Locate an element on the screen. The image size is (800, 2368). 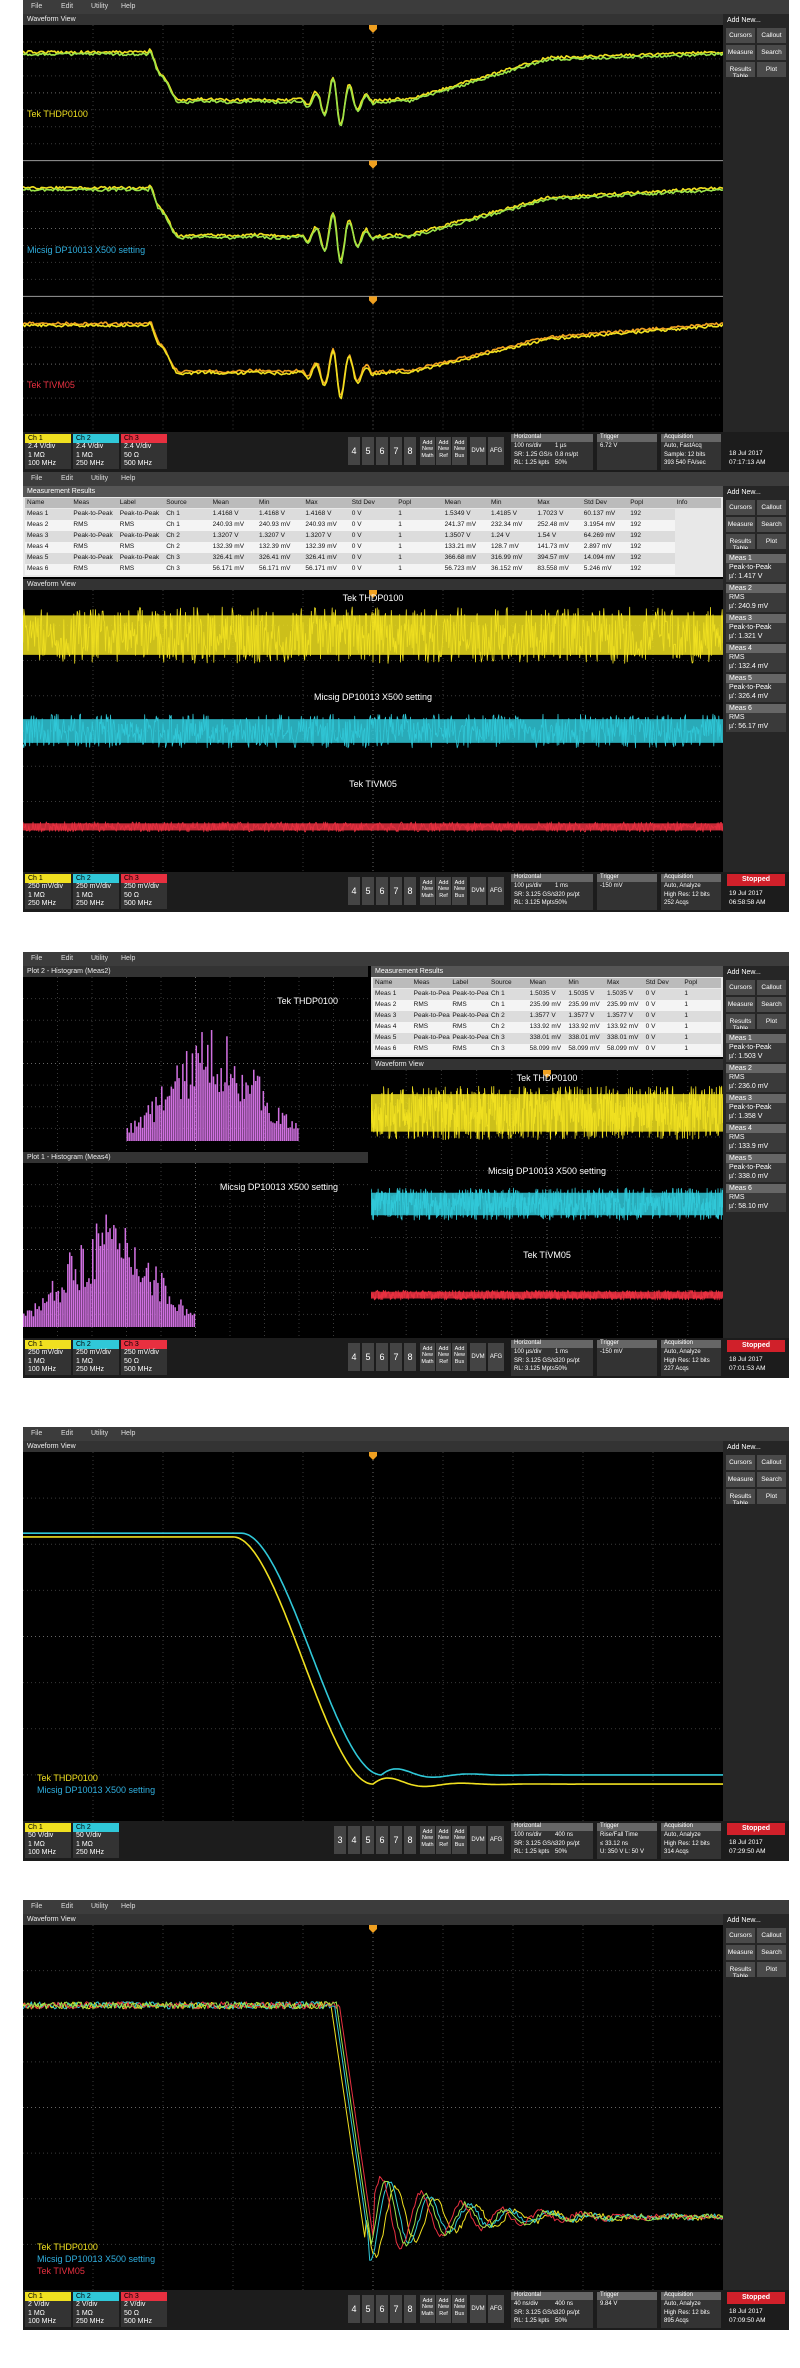
trigger-box: Trigger -150 mV is located at coordinates (627, 892).